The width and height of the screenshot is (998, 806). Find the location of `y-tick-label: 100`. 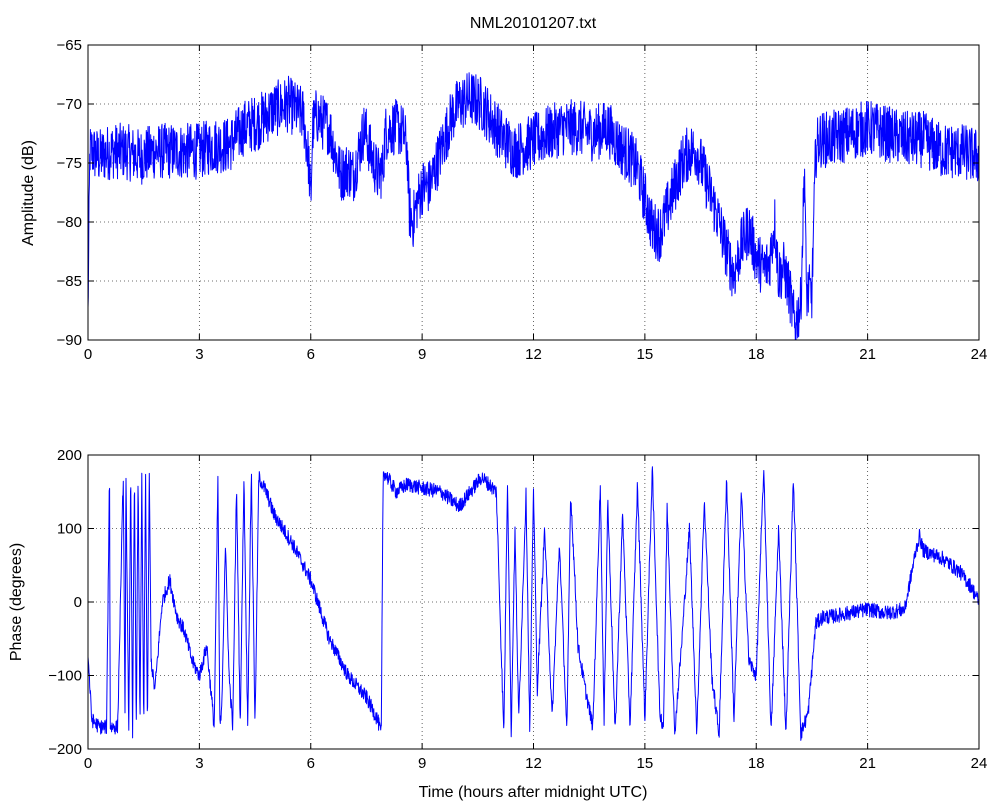

y-tick-label: 100 is located at coordinates (69, 529).